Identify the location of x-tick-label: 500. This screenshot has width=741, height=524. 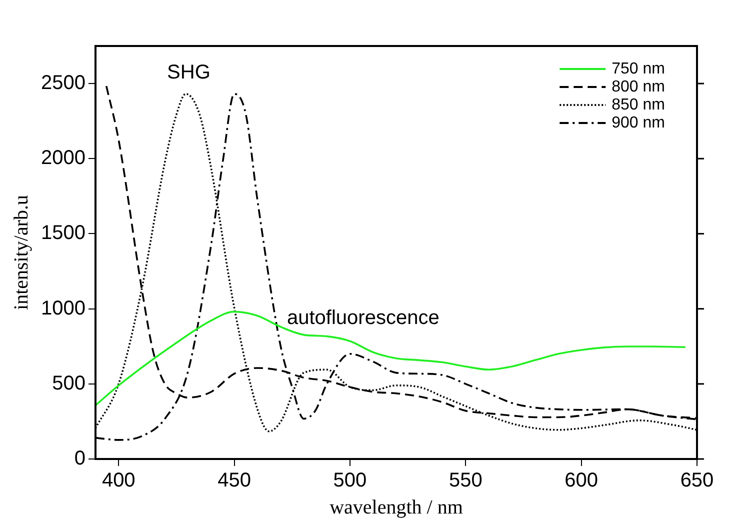
(350, 481).